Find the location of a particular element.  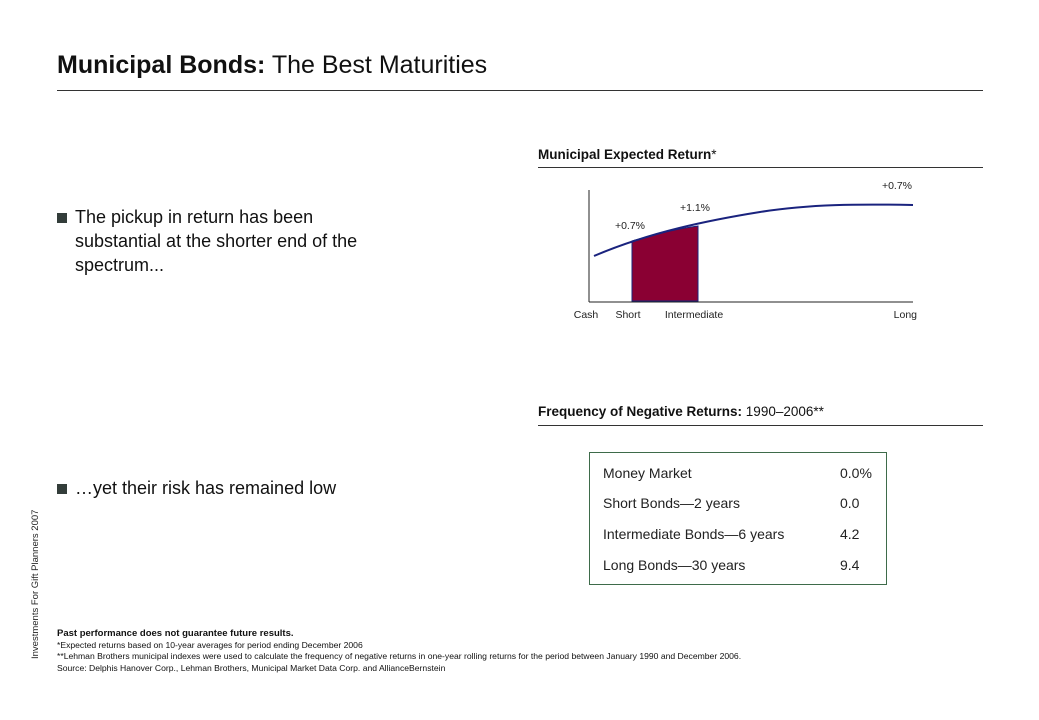

return-title-suffix: * is located at coordinates (714, 154).